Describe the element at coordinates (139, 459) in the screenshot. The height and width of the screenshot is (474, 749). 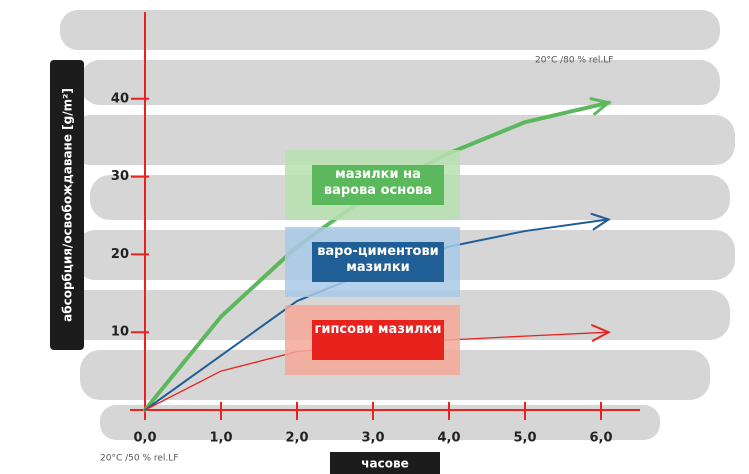
I see `annotation: 20°C /50 % rel.LF` at that location.